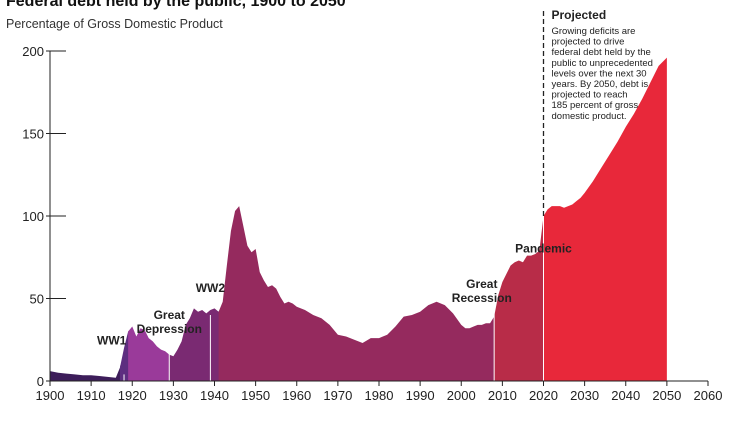 Image resolution: width=740 pixels, height=426 pixels. I want to click on annotation-line: Pandemic, so click(543, 248).